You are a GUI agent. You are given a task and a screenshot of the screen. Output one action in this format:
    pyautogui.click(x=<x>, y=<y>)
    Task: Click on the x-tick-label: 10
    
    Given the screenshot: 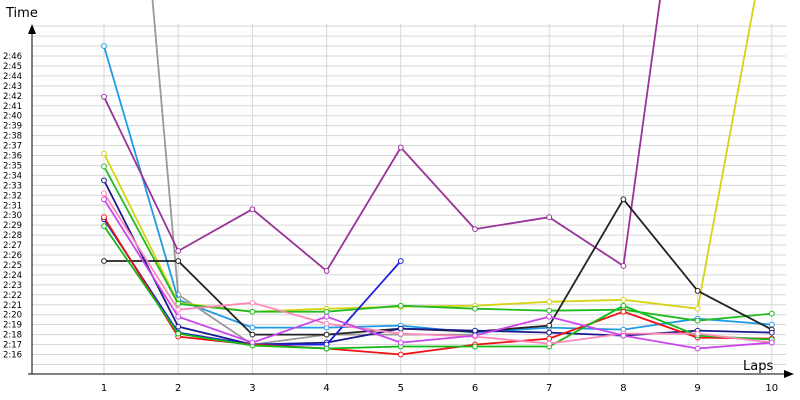 What is the action you would take?
    pyautogui.click(x=771, y=388)
    